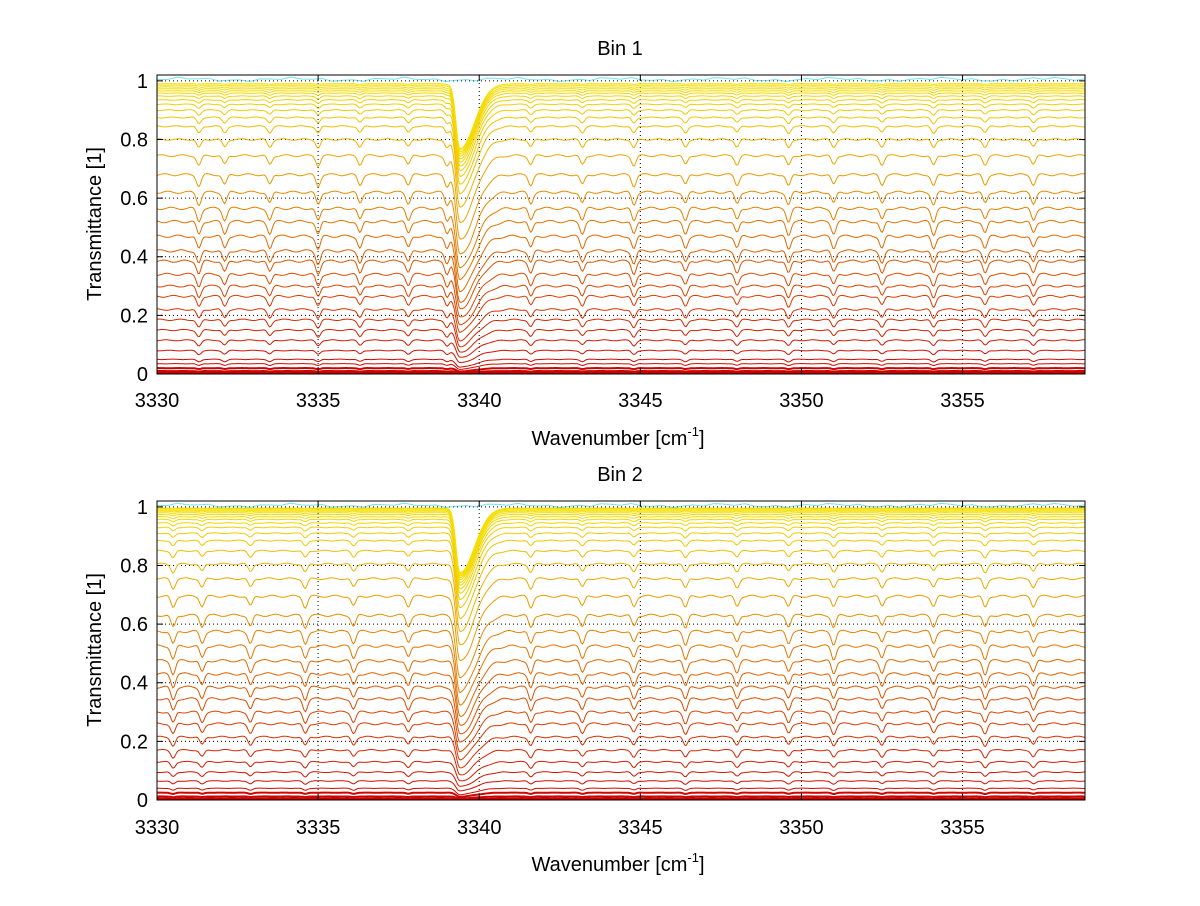 The height and width of the screenshot is (906, 1200). What do you see at coordinates (134, 566) in the screenshot?
I see `y-tick-label: 0.8` at bounding box center [134, 566].